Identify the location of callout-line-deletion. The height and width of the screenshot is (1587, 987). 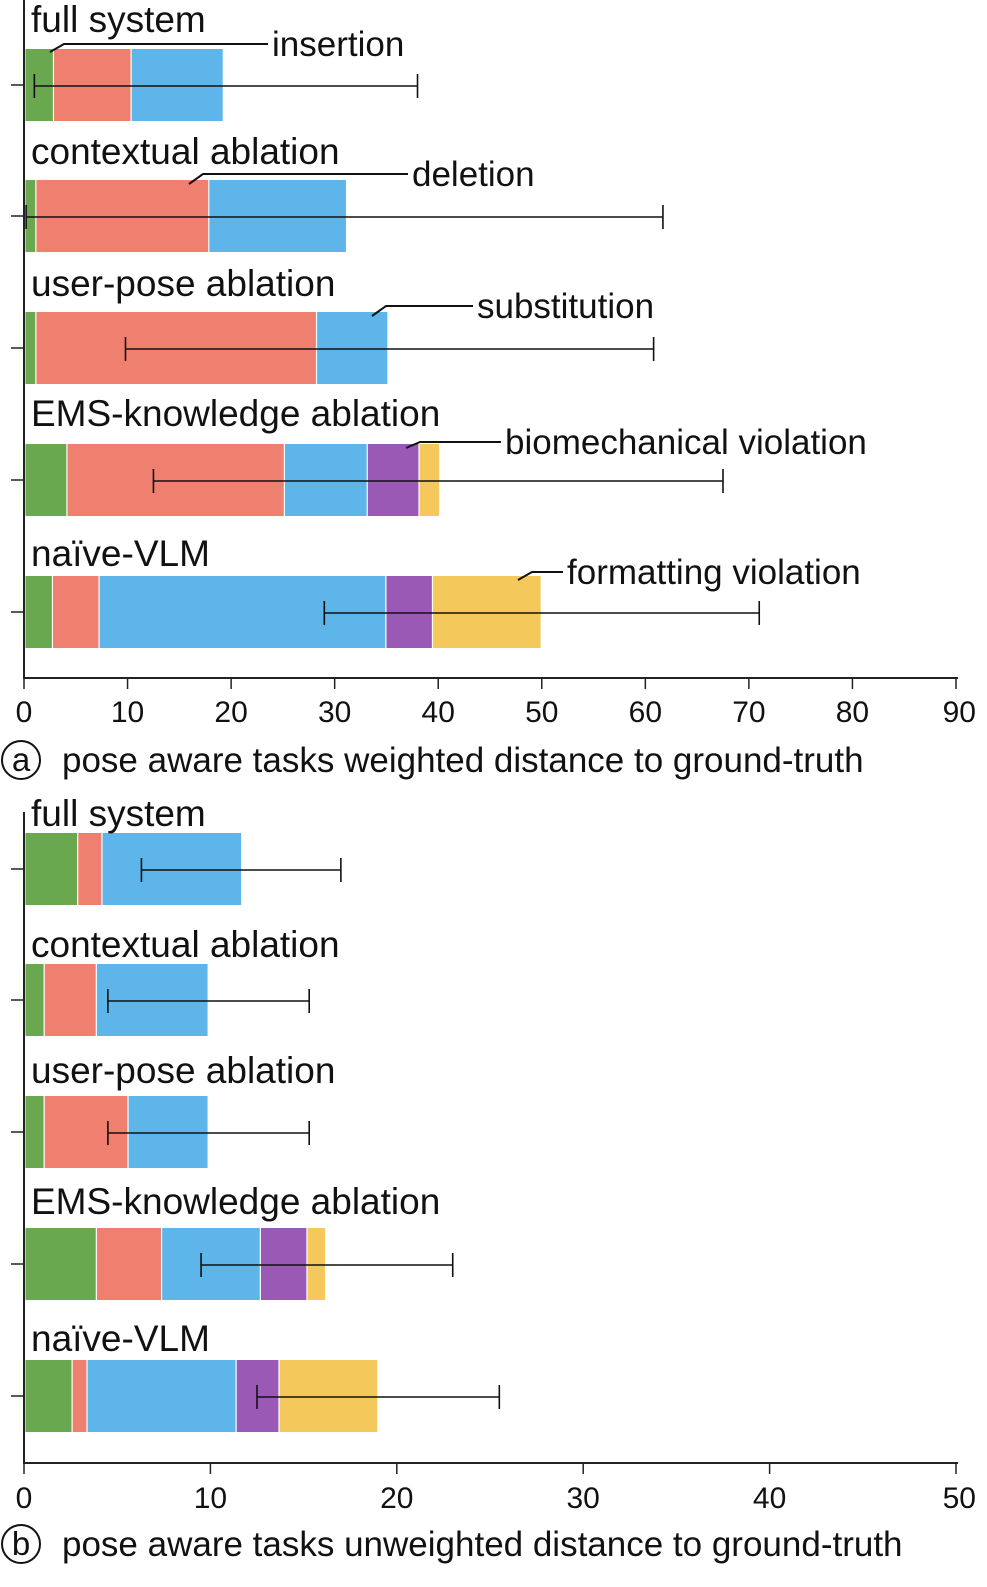
(298, 179).